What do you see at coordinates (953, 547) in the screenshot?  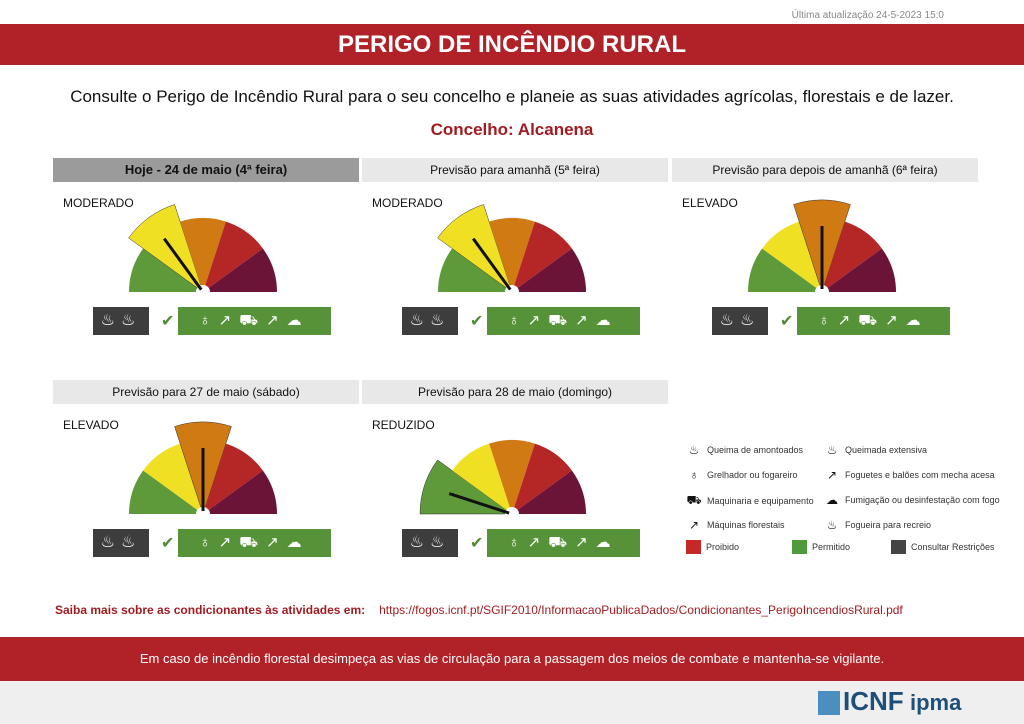 I see `legend-label: Consultar Restrições` at bounding box center [953, 547].